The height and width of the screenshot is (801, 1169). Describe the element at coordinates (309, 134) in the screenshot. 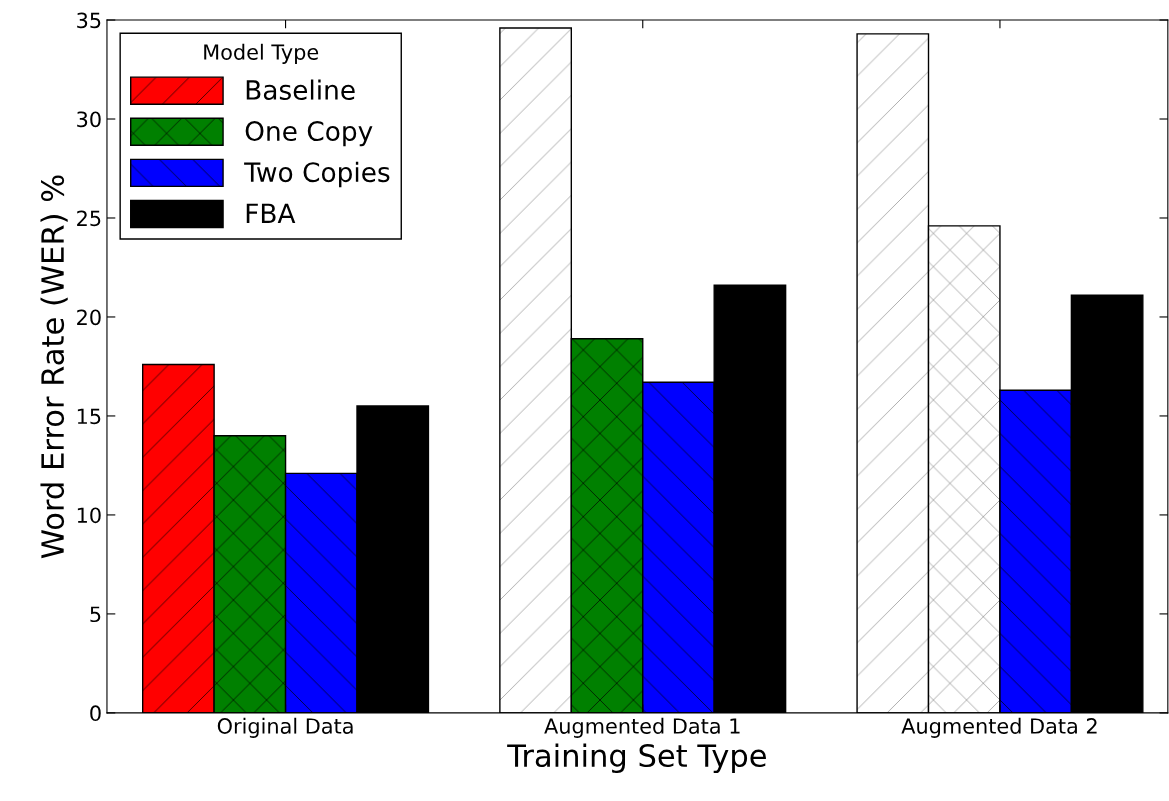

I see `legend-label: One Copy` at that location.